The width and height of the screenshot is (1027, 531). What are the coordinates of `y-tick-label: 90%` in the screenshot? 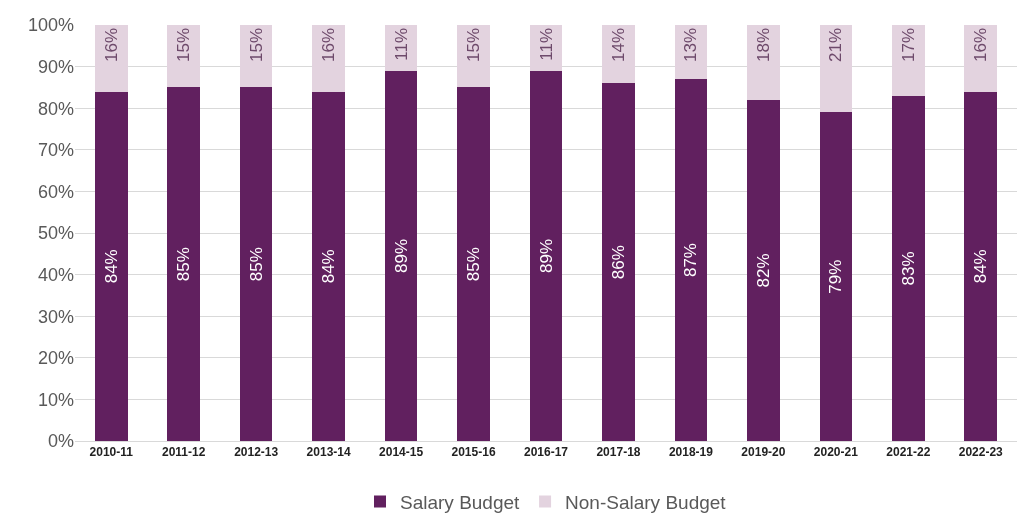 It's located at (55, 66).